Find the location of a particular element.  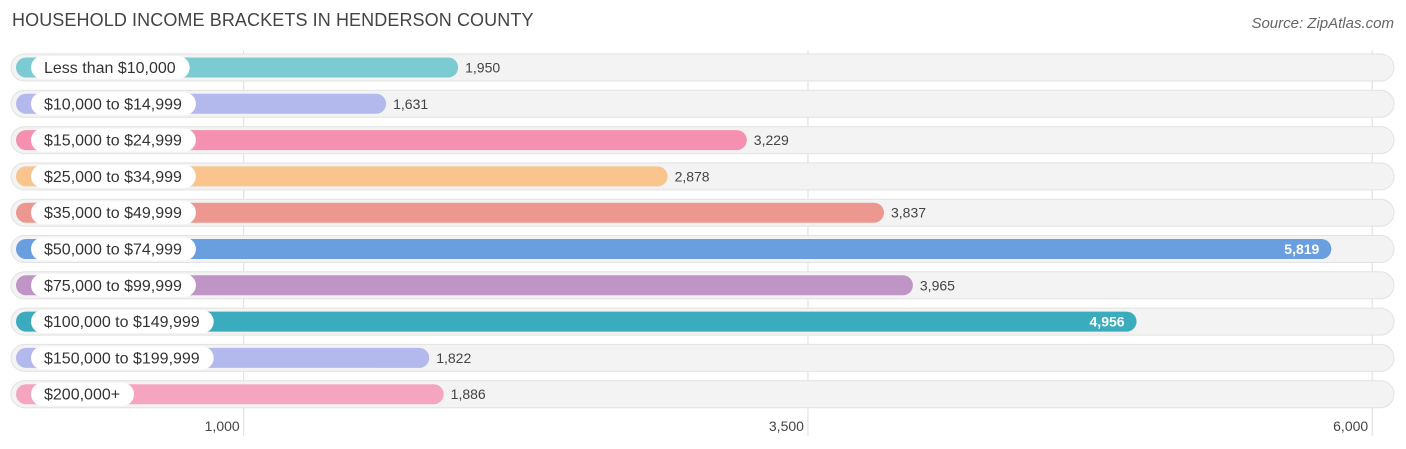

value-label: 1,631 is located at coordinates (410, 104).